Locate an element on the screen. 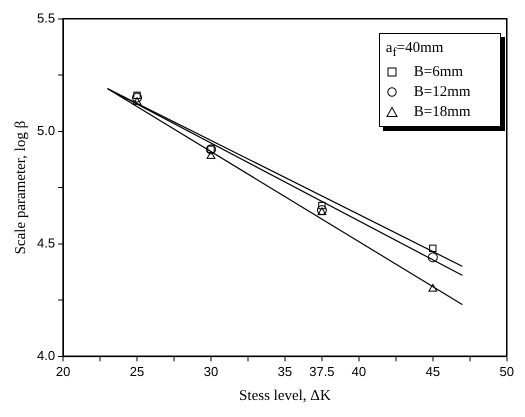 The height and width of the screenshot is (417, 525). y-tick-label: 4.5 is located at coordinates (46, 242).